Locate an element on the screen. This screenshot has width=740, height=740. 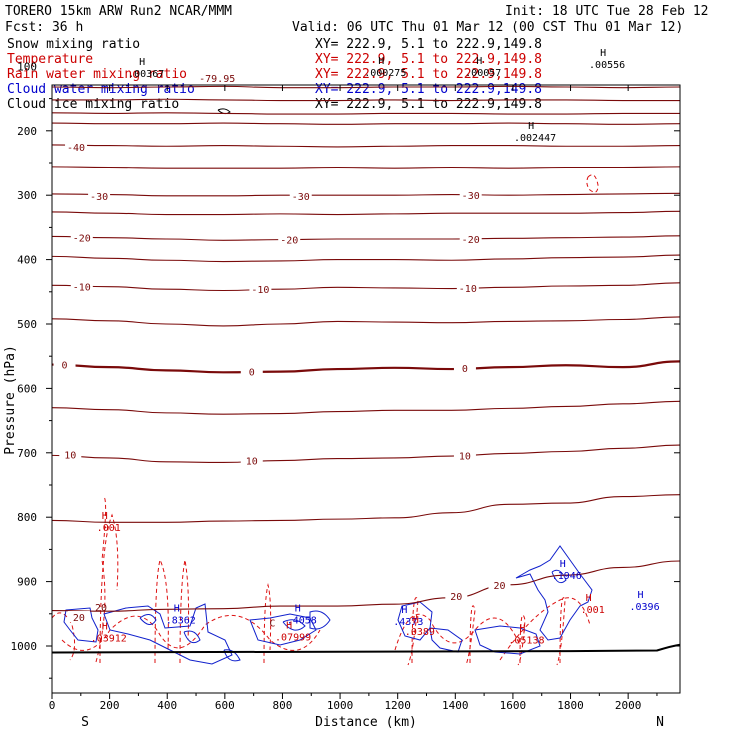
y-tick-label: 400 is located at coordinates (27, 260).